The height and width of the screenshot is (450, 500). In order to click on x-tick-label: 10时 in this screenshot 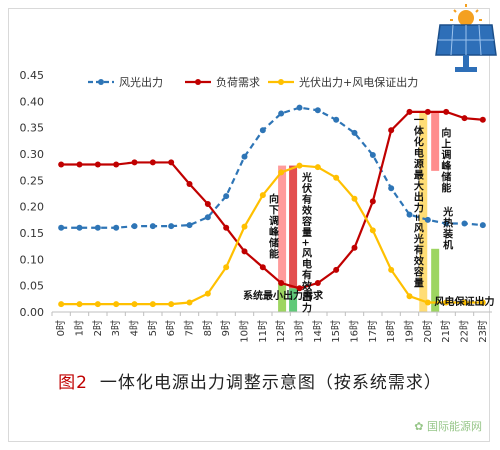, I will do `click(245, 331)`.